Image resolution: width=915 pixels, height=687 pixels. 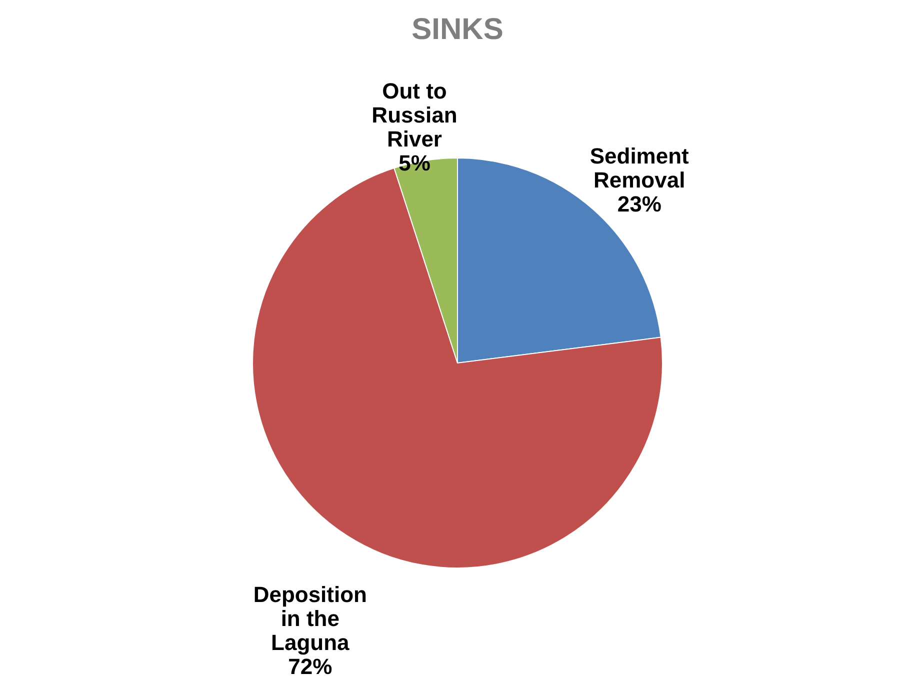 I want to click on slice-label: Sediment Removal, so click(x=640, y=168).